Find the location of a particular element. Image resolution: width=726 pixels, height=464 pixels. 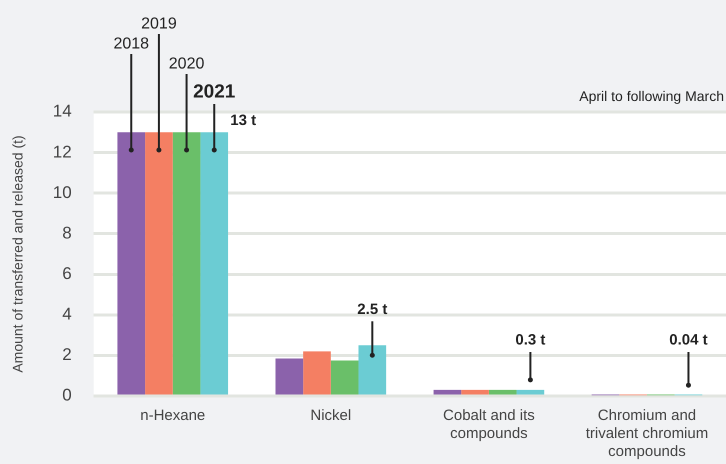

y-tick-label: 6 is located at coordinates (67, 273).